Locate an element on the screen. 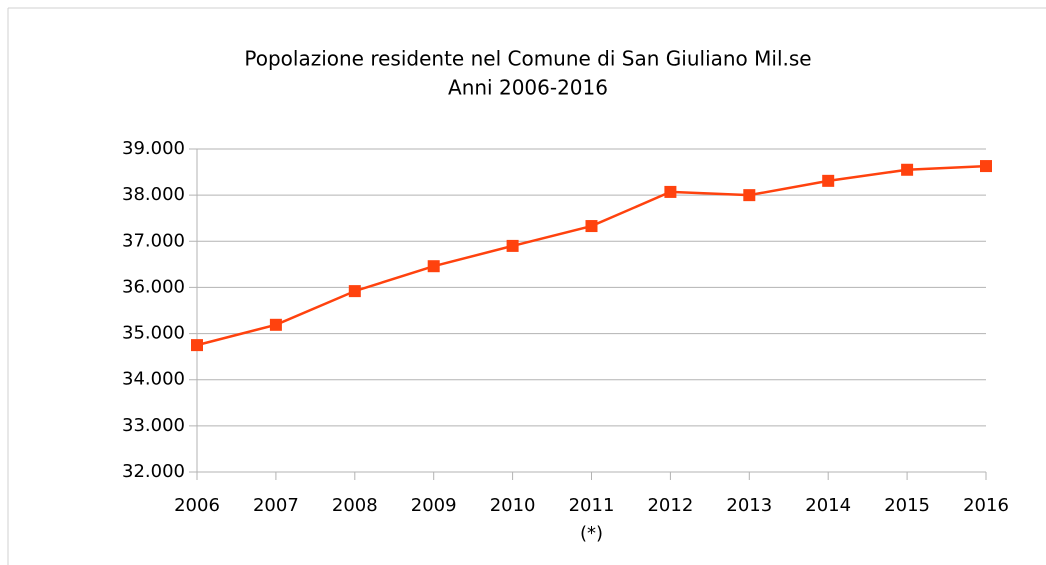  y-tick-label: 35.000 is located at coordinates (153, 333).